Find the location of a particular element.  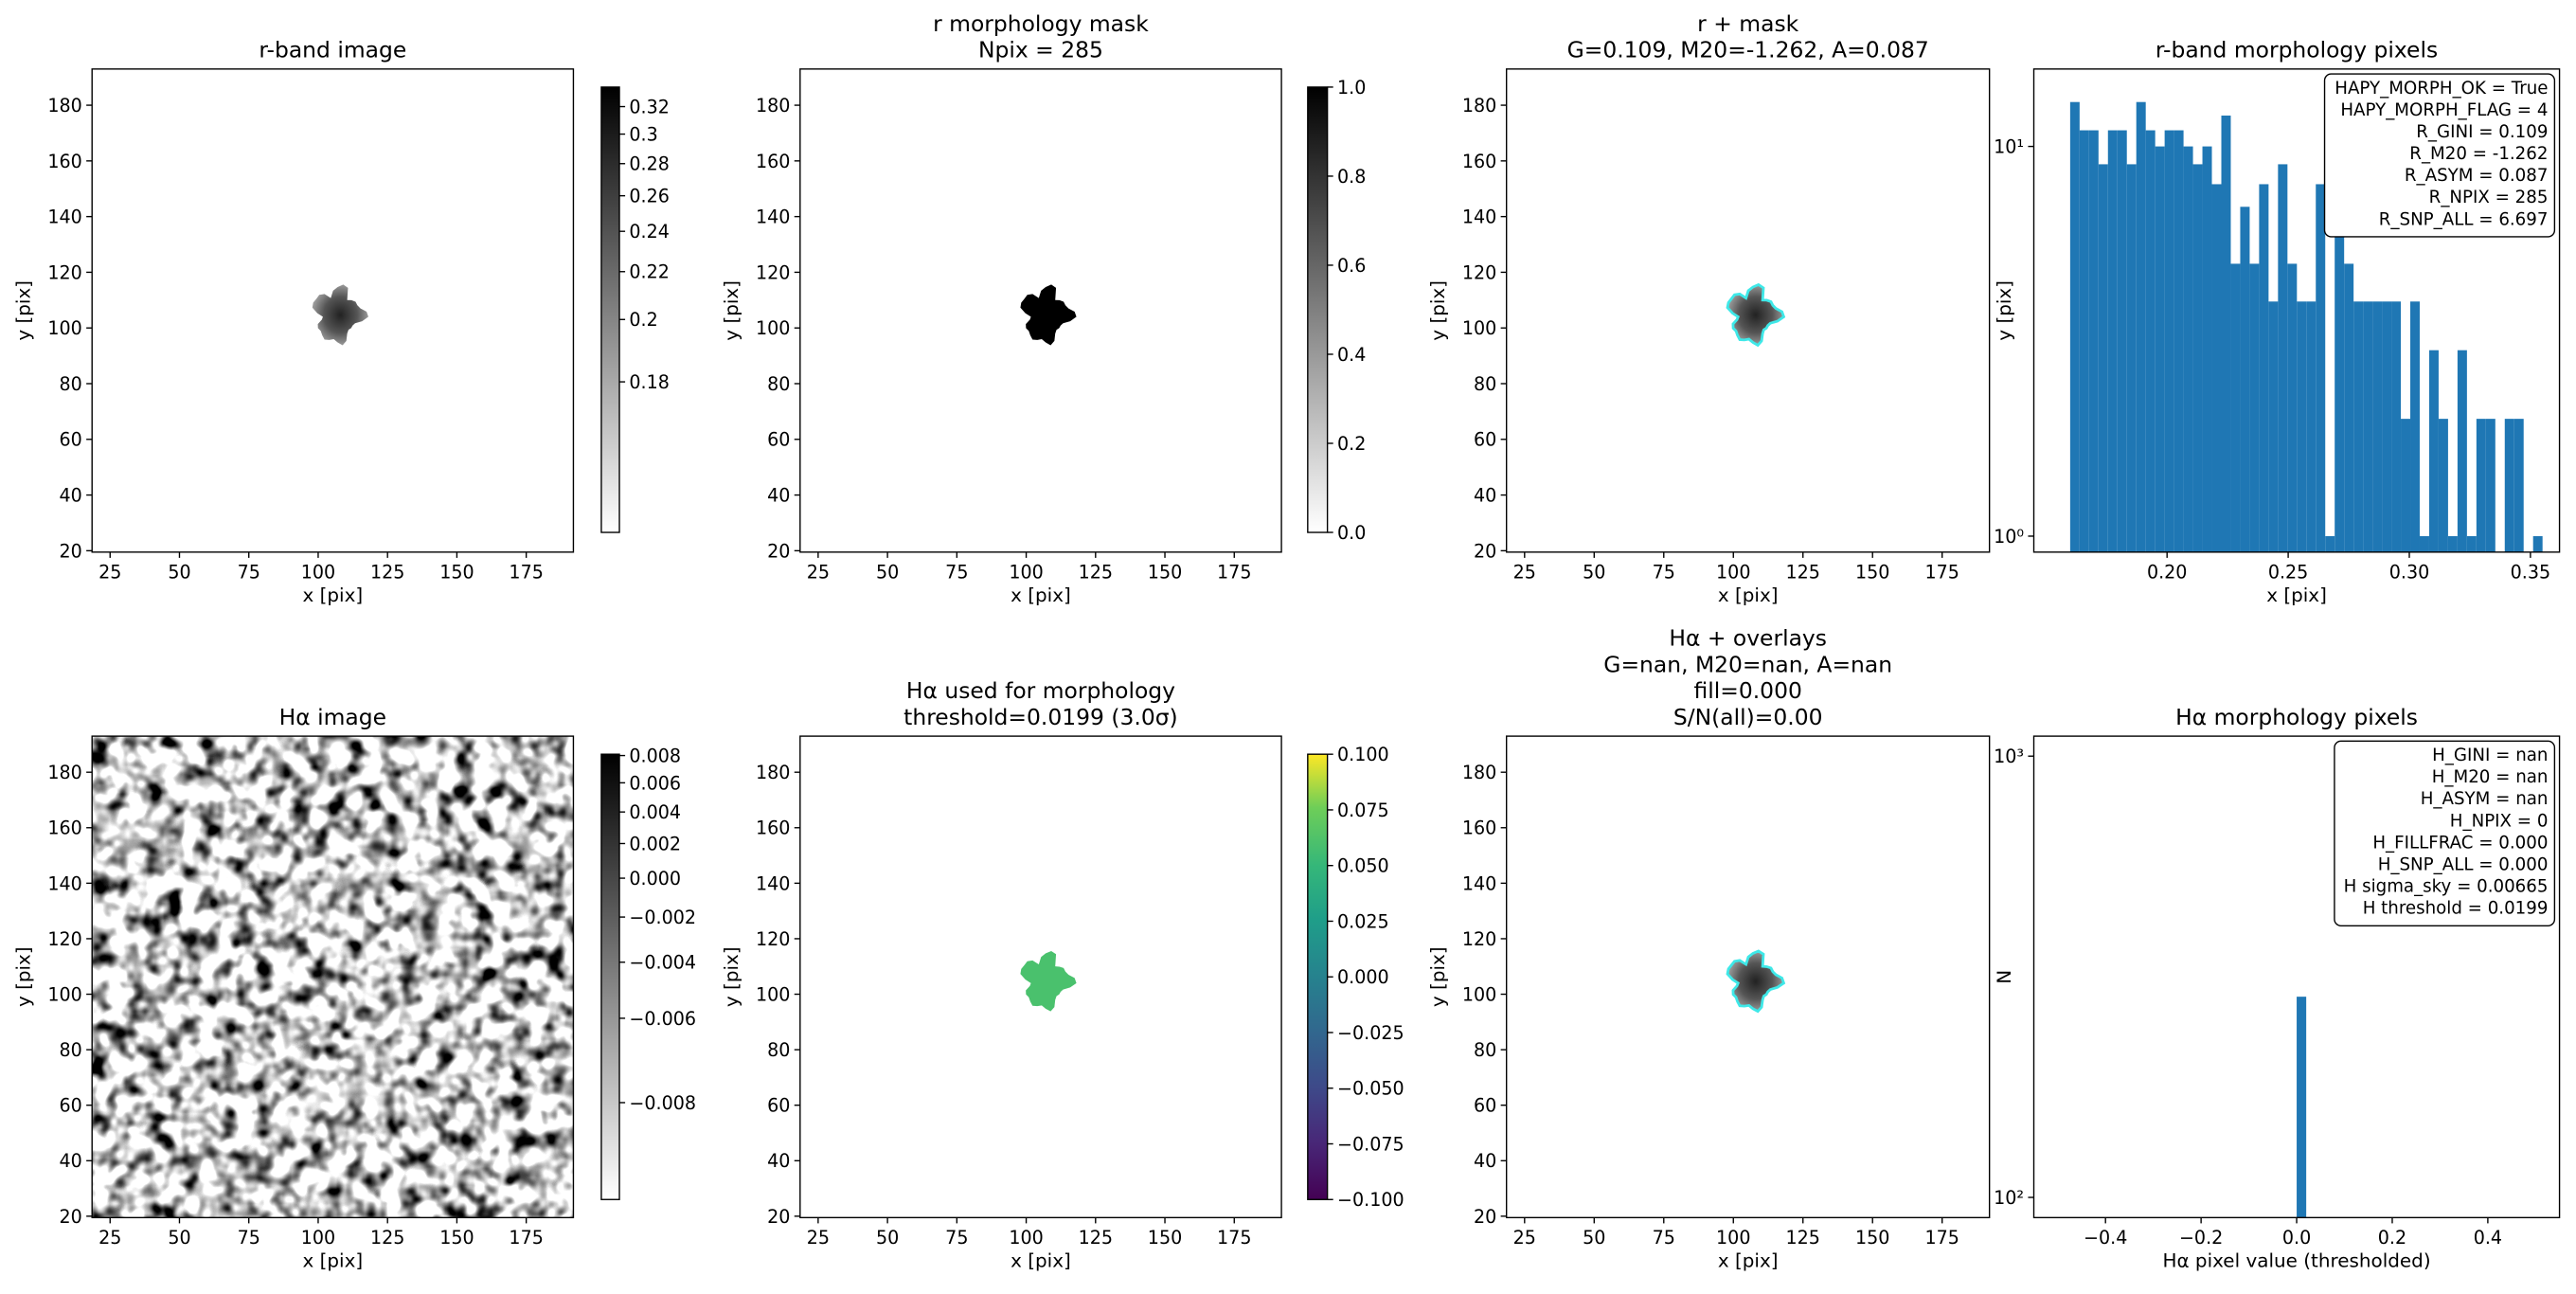

x-axis-label: Hα pixel value (thresholded) is located at coordinates (2296, 1260).